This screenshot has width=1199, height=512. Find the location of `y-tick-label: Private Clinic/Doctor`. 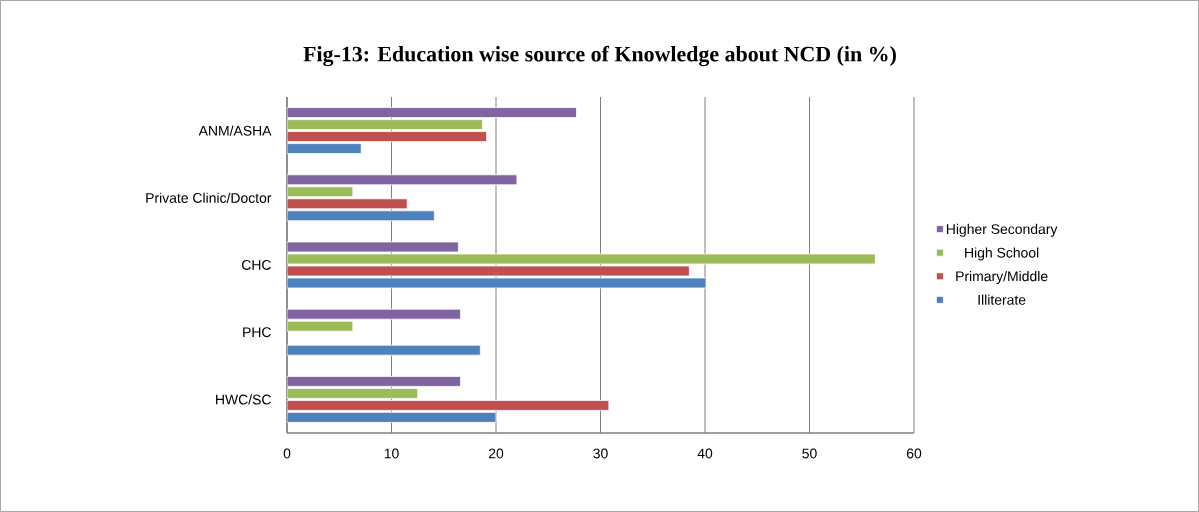

y-tick-label: Private Clinic/Doctor is located at coordinates (209, 197).